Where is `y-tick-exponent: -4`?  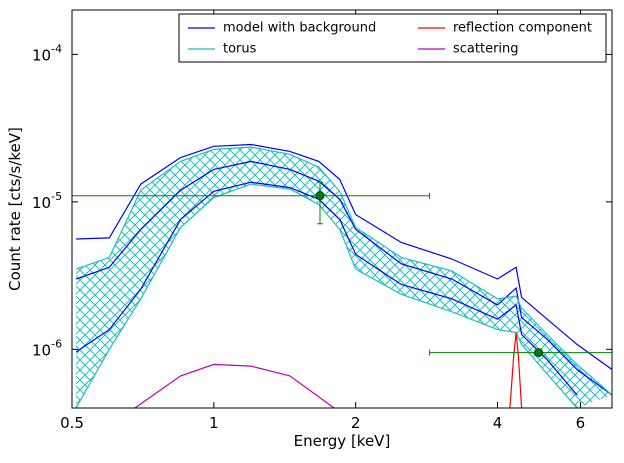
y-tick-exponent: -4 is located at coordinates (56, 48).